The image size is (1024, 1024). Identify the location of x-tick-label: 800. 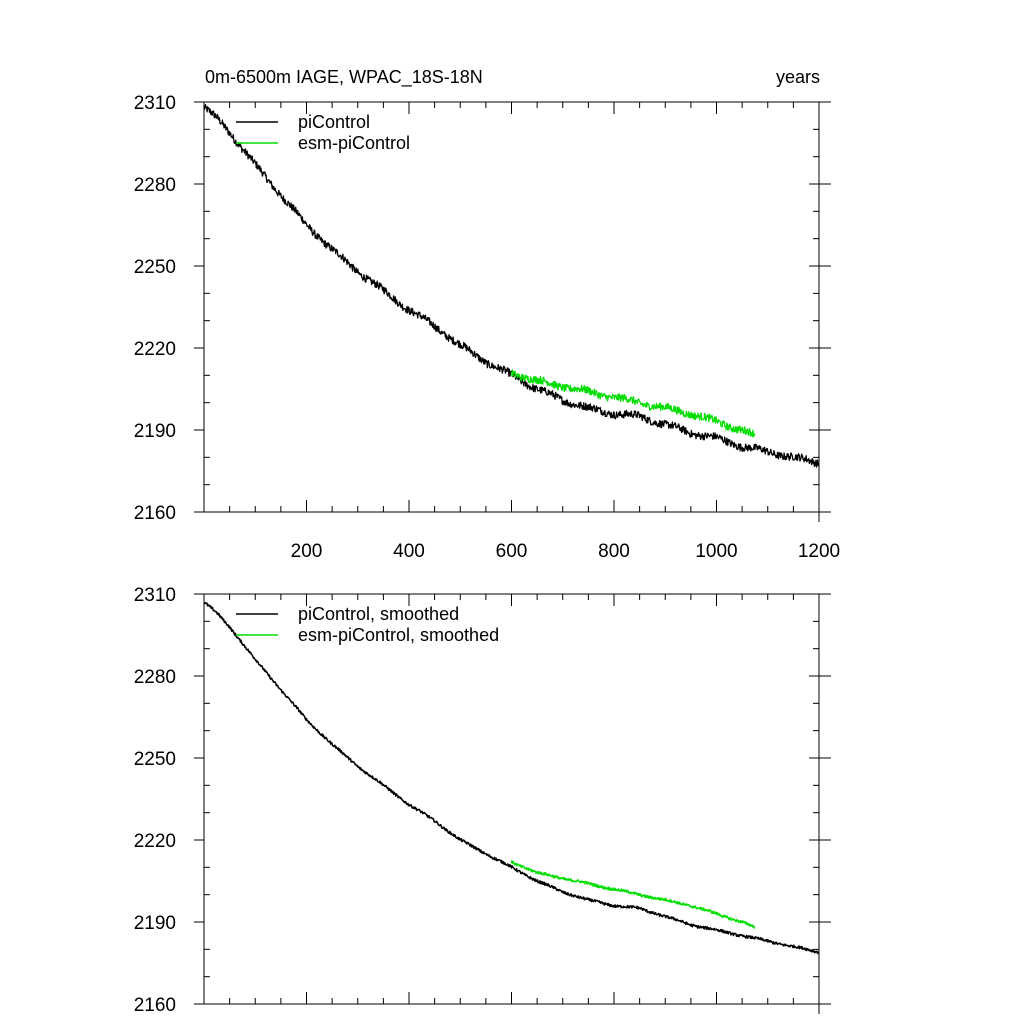
(614, 551).